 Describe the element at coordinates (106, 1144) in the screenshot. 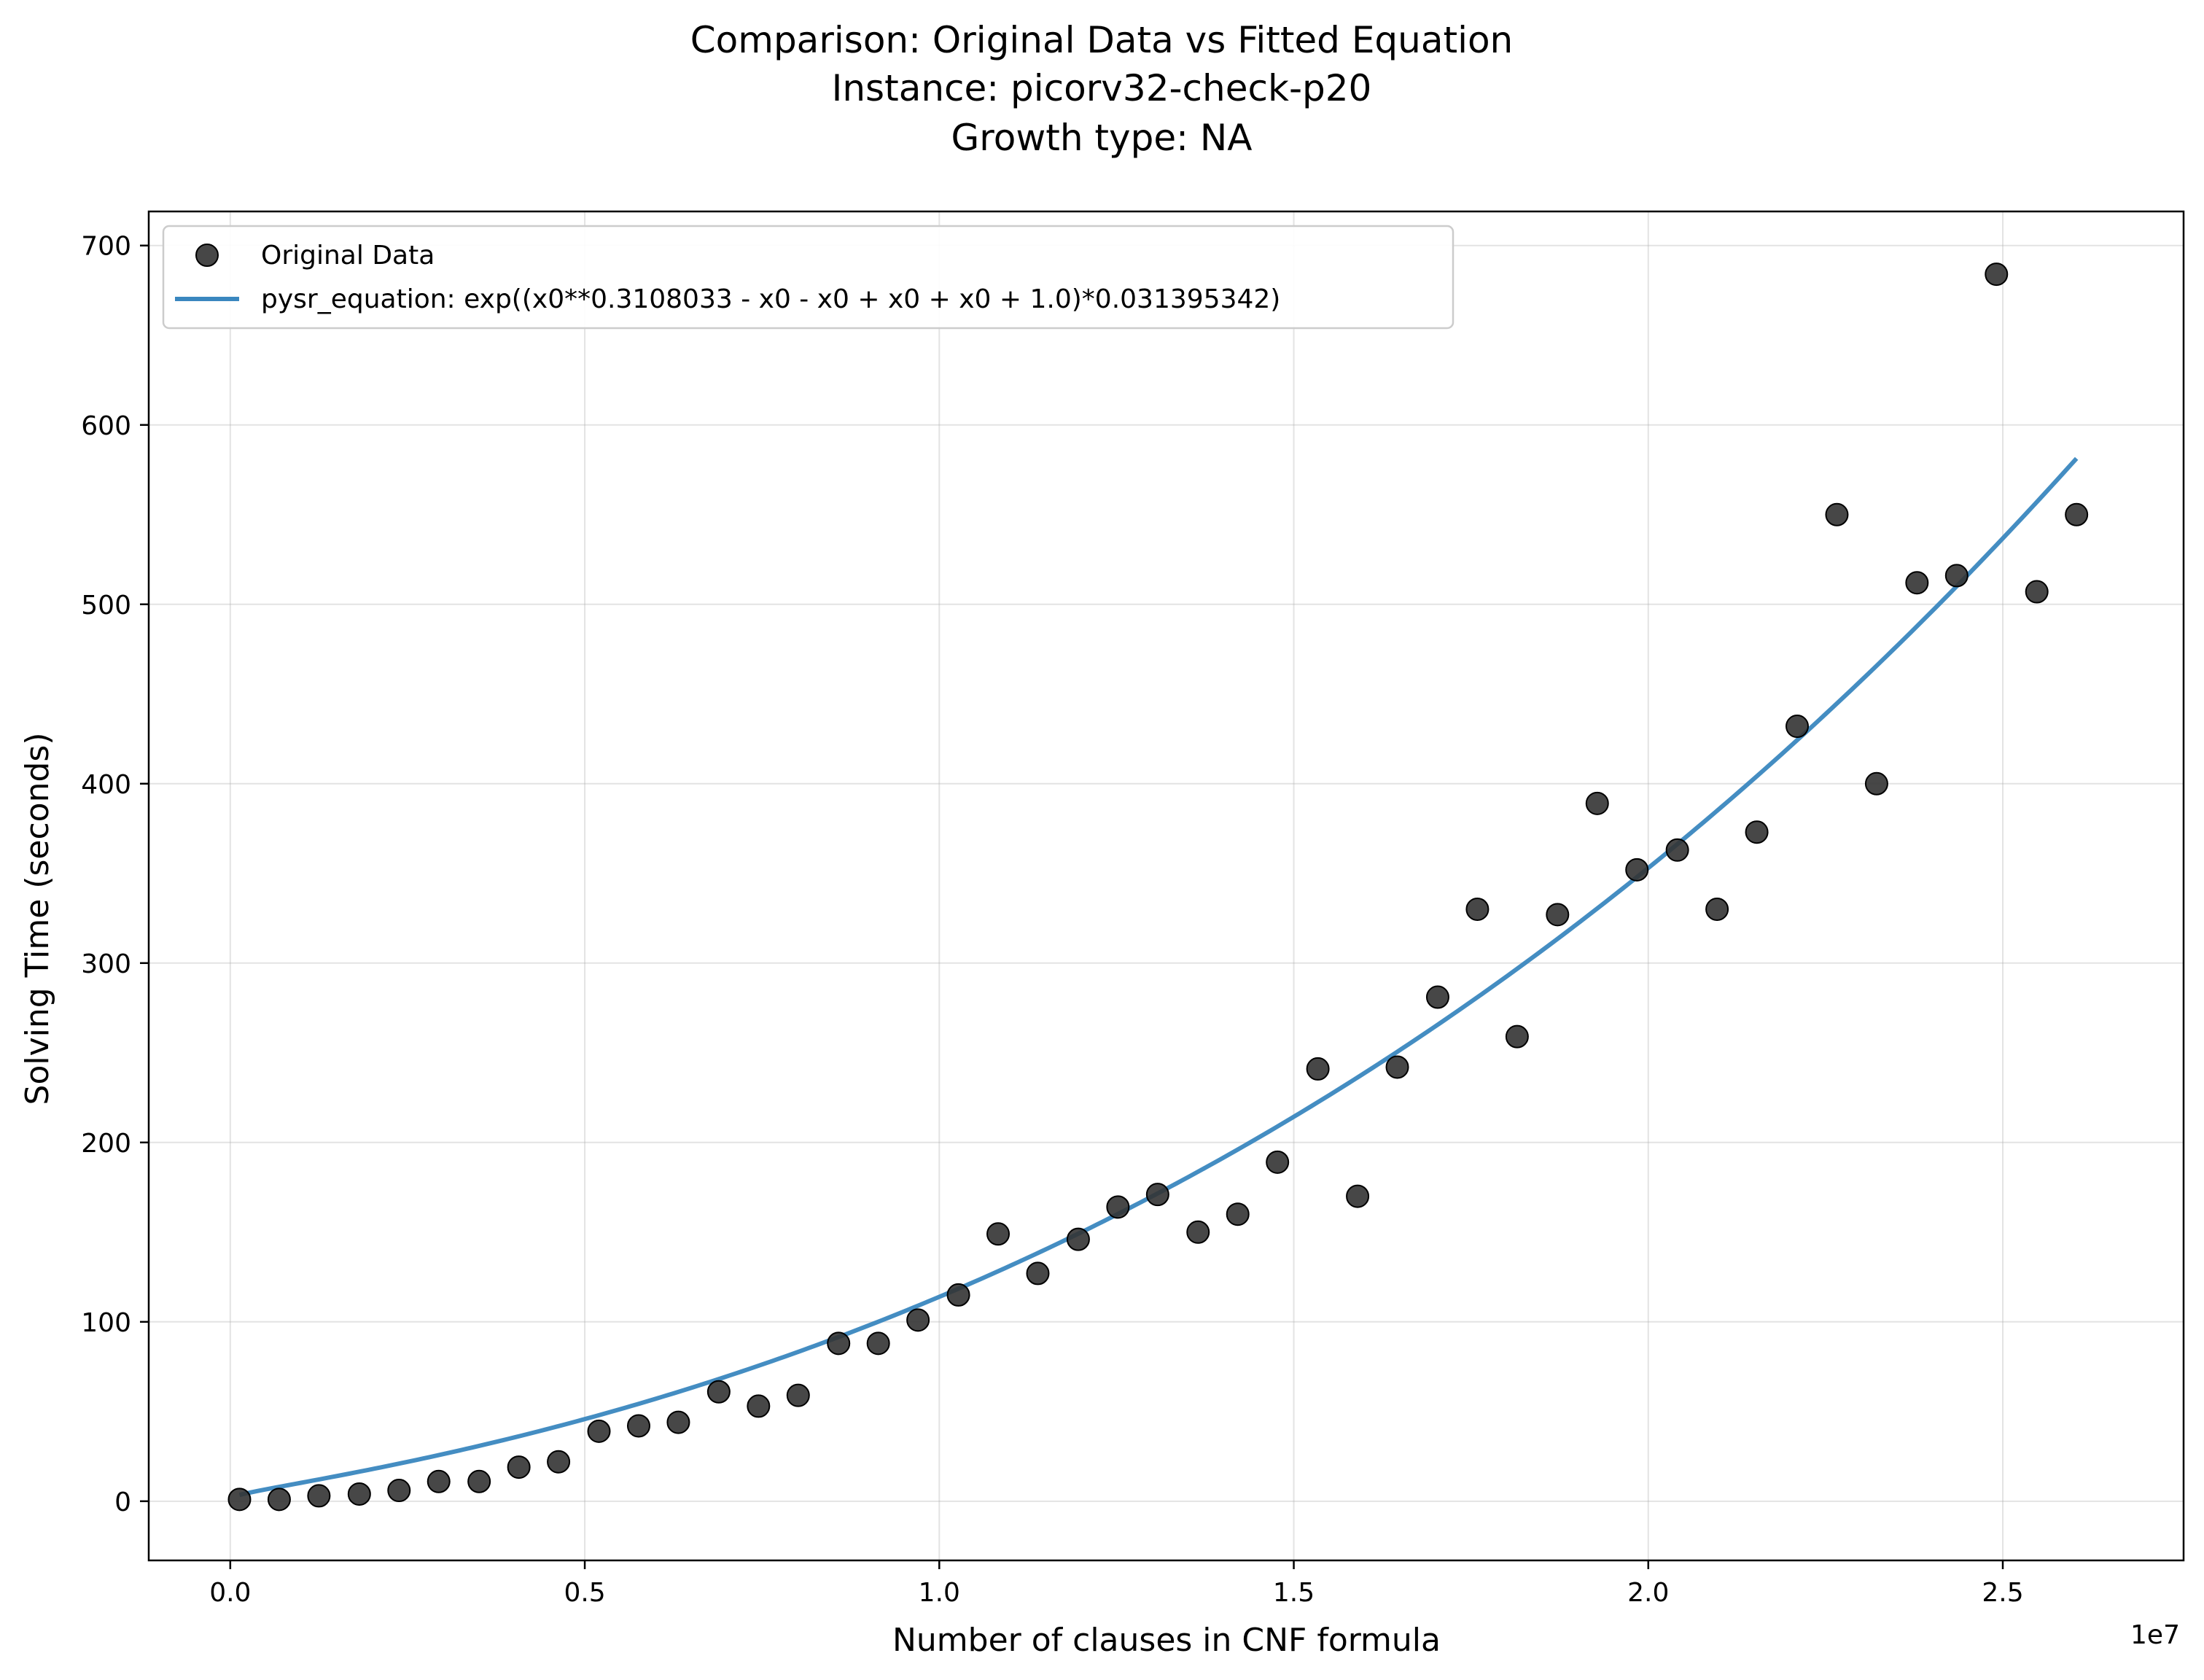

I see `y-tick-label: 200` at that location.